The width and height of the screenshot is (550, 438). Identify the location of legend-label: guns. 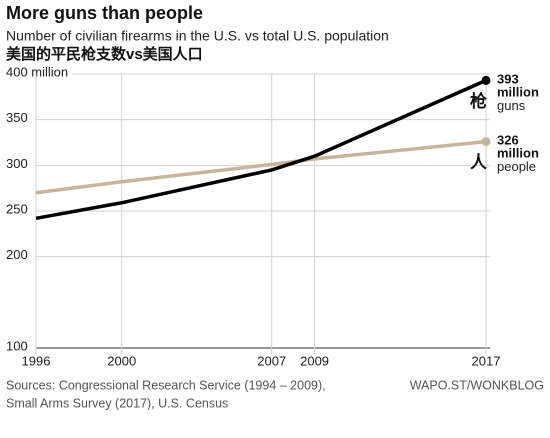
(511, 105).